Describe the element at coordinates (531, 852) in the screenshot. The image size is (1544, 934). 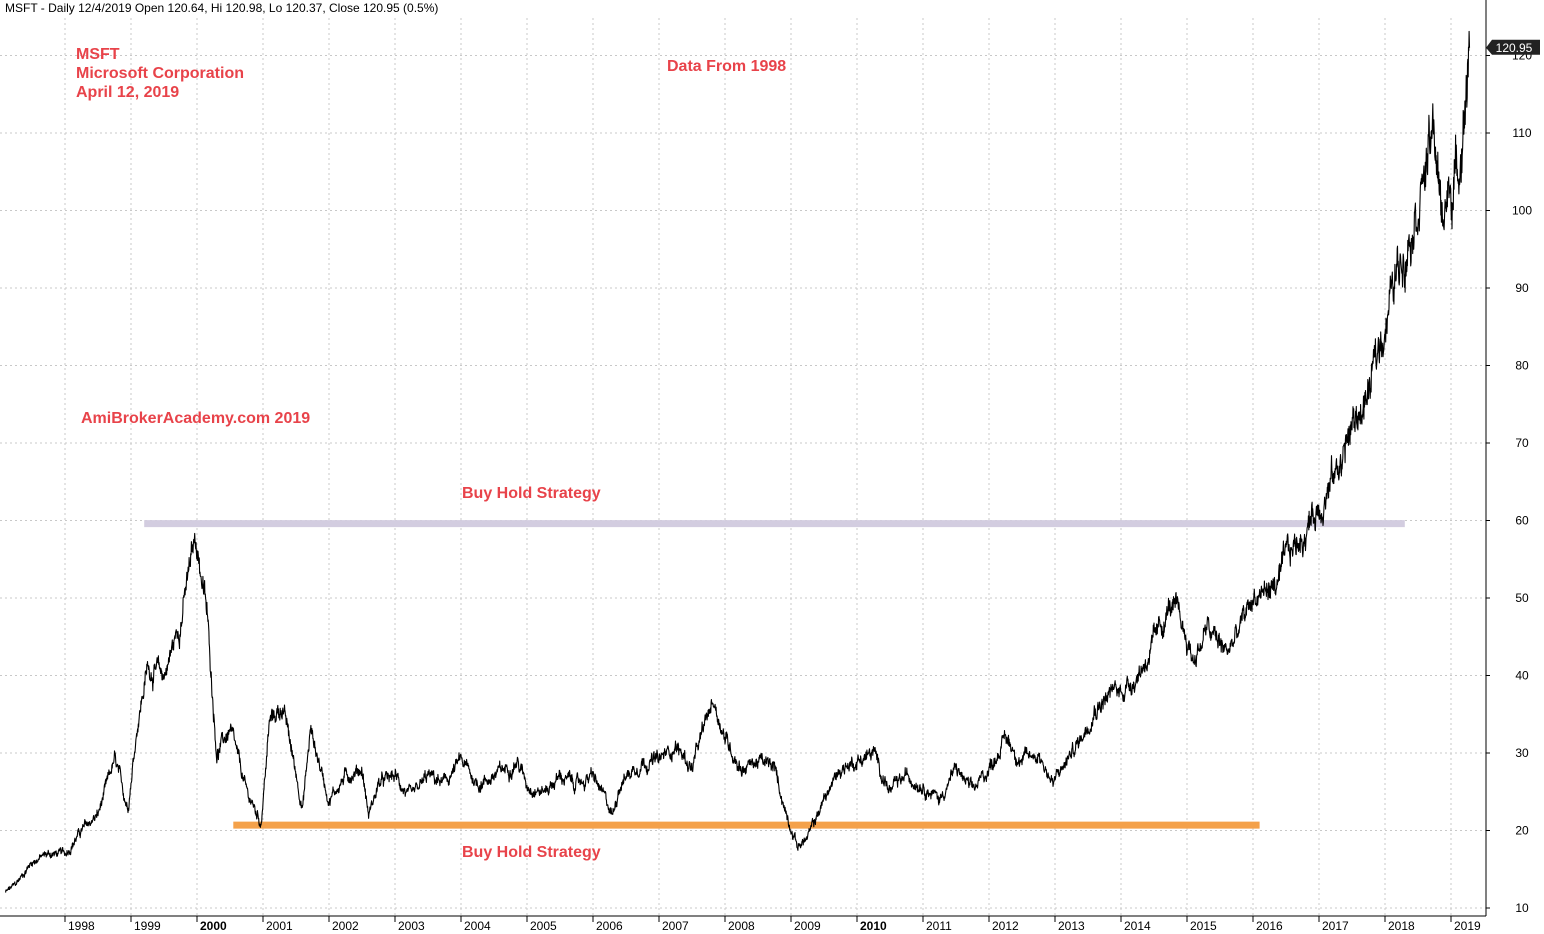
I see `annotation-buy-hold-bottom: Buy Hold Strategy` at that location.